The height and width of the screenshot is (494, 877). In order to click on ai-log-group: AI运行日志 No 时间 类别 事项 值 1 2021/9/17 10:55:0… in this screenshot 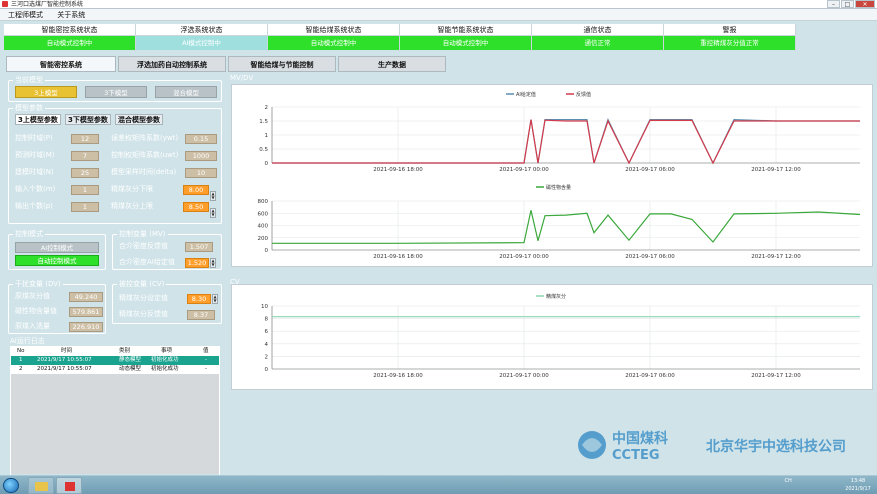, I will do `click(117, 407)`.